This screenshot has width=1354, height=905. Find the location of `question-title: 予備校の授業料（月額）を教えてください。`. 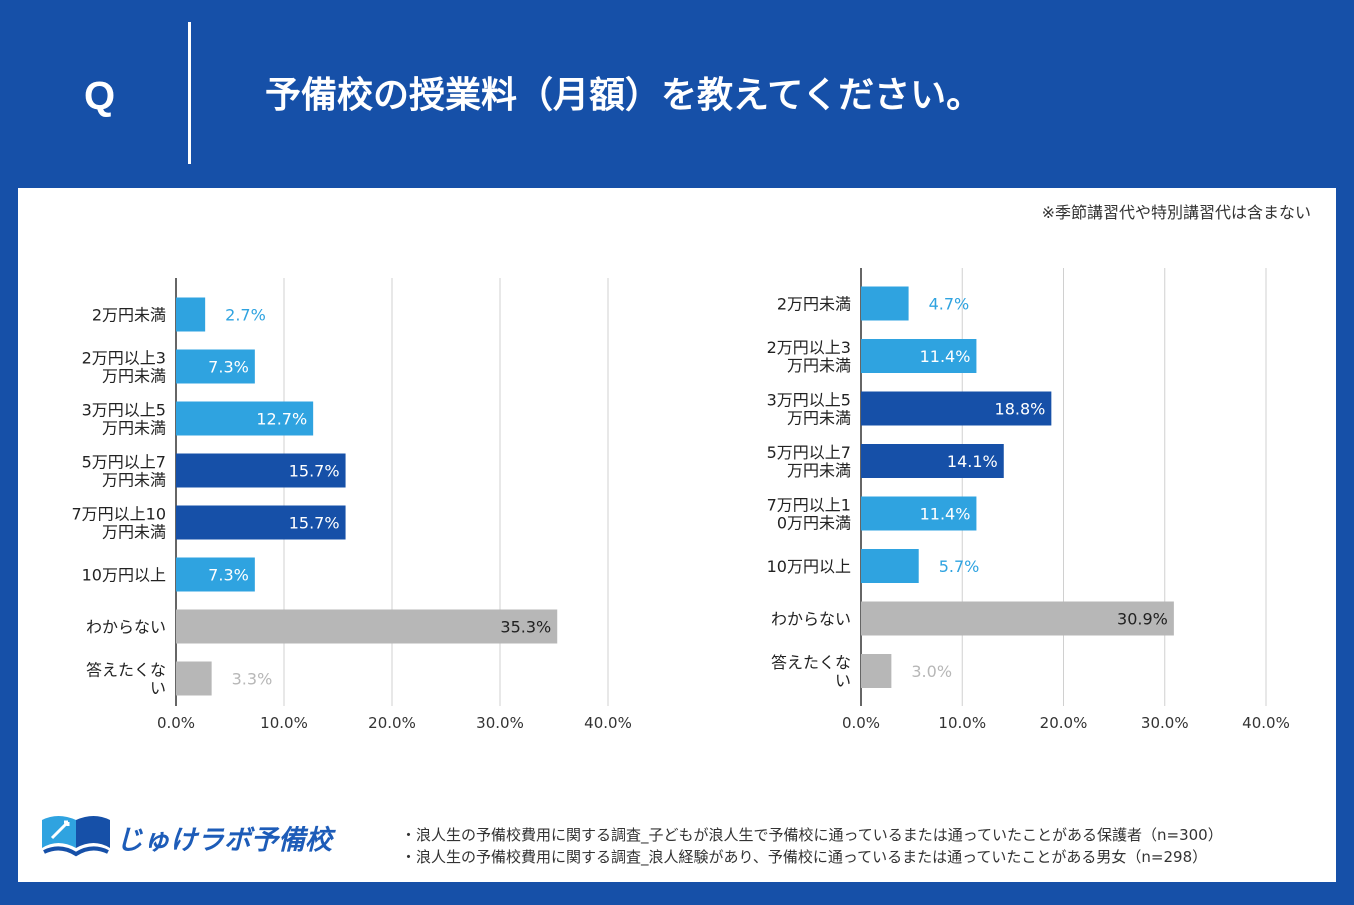

question-title: 予備校の授業料（月額）を教えてください。 is located at coordinates (624, 95).